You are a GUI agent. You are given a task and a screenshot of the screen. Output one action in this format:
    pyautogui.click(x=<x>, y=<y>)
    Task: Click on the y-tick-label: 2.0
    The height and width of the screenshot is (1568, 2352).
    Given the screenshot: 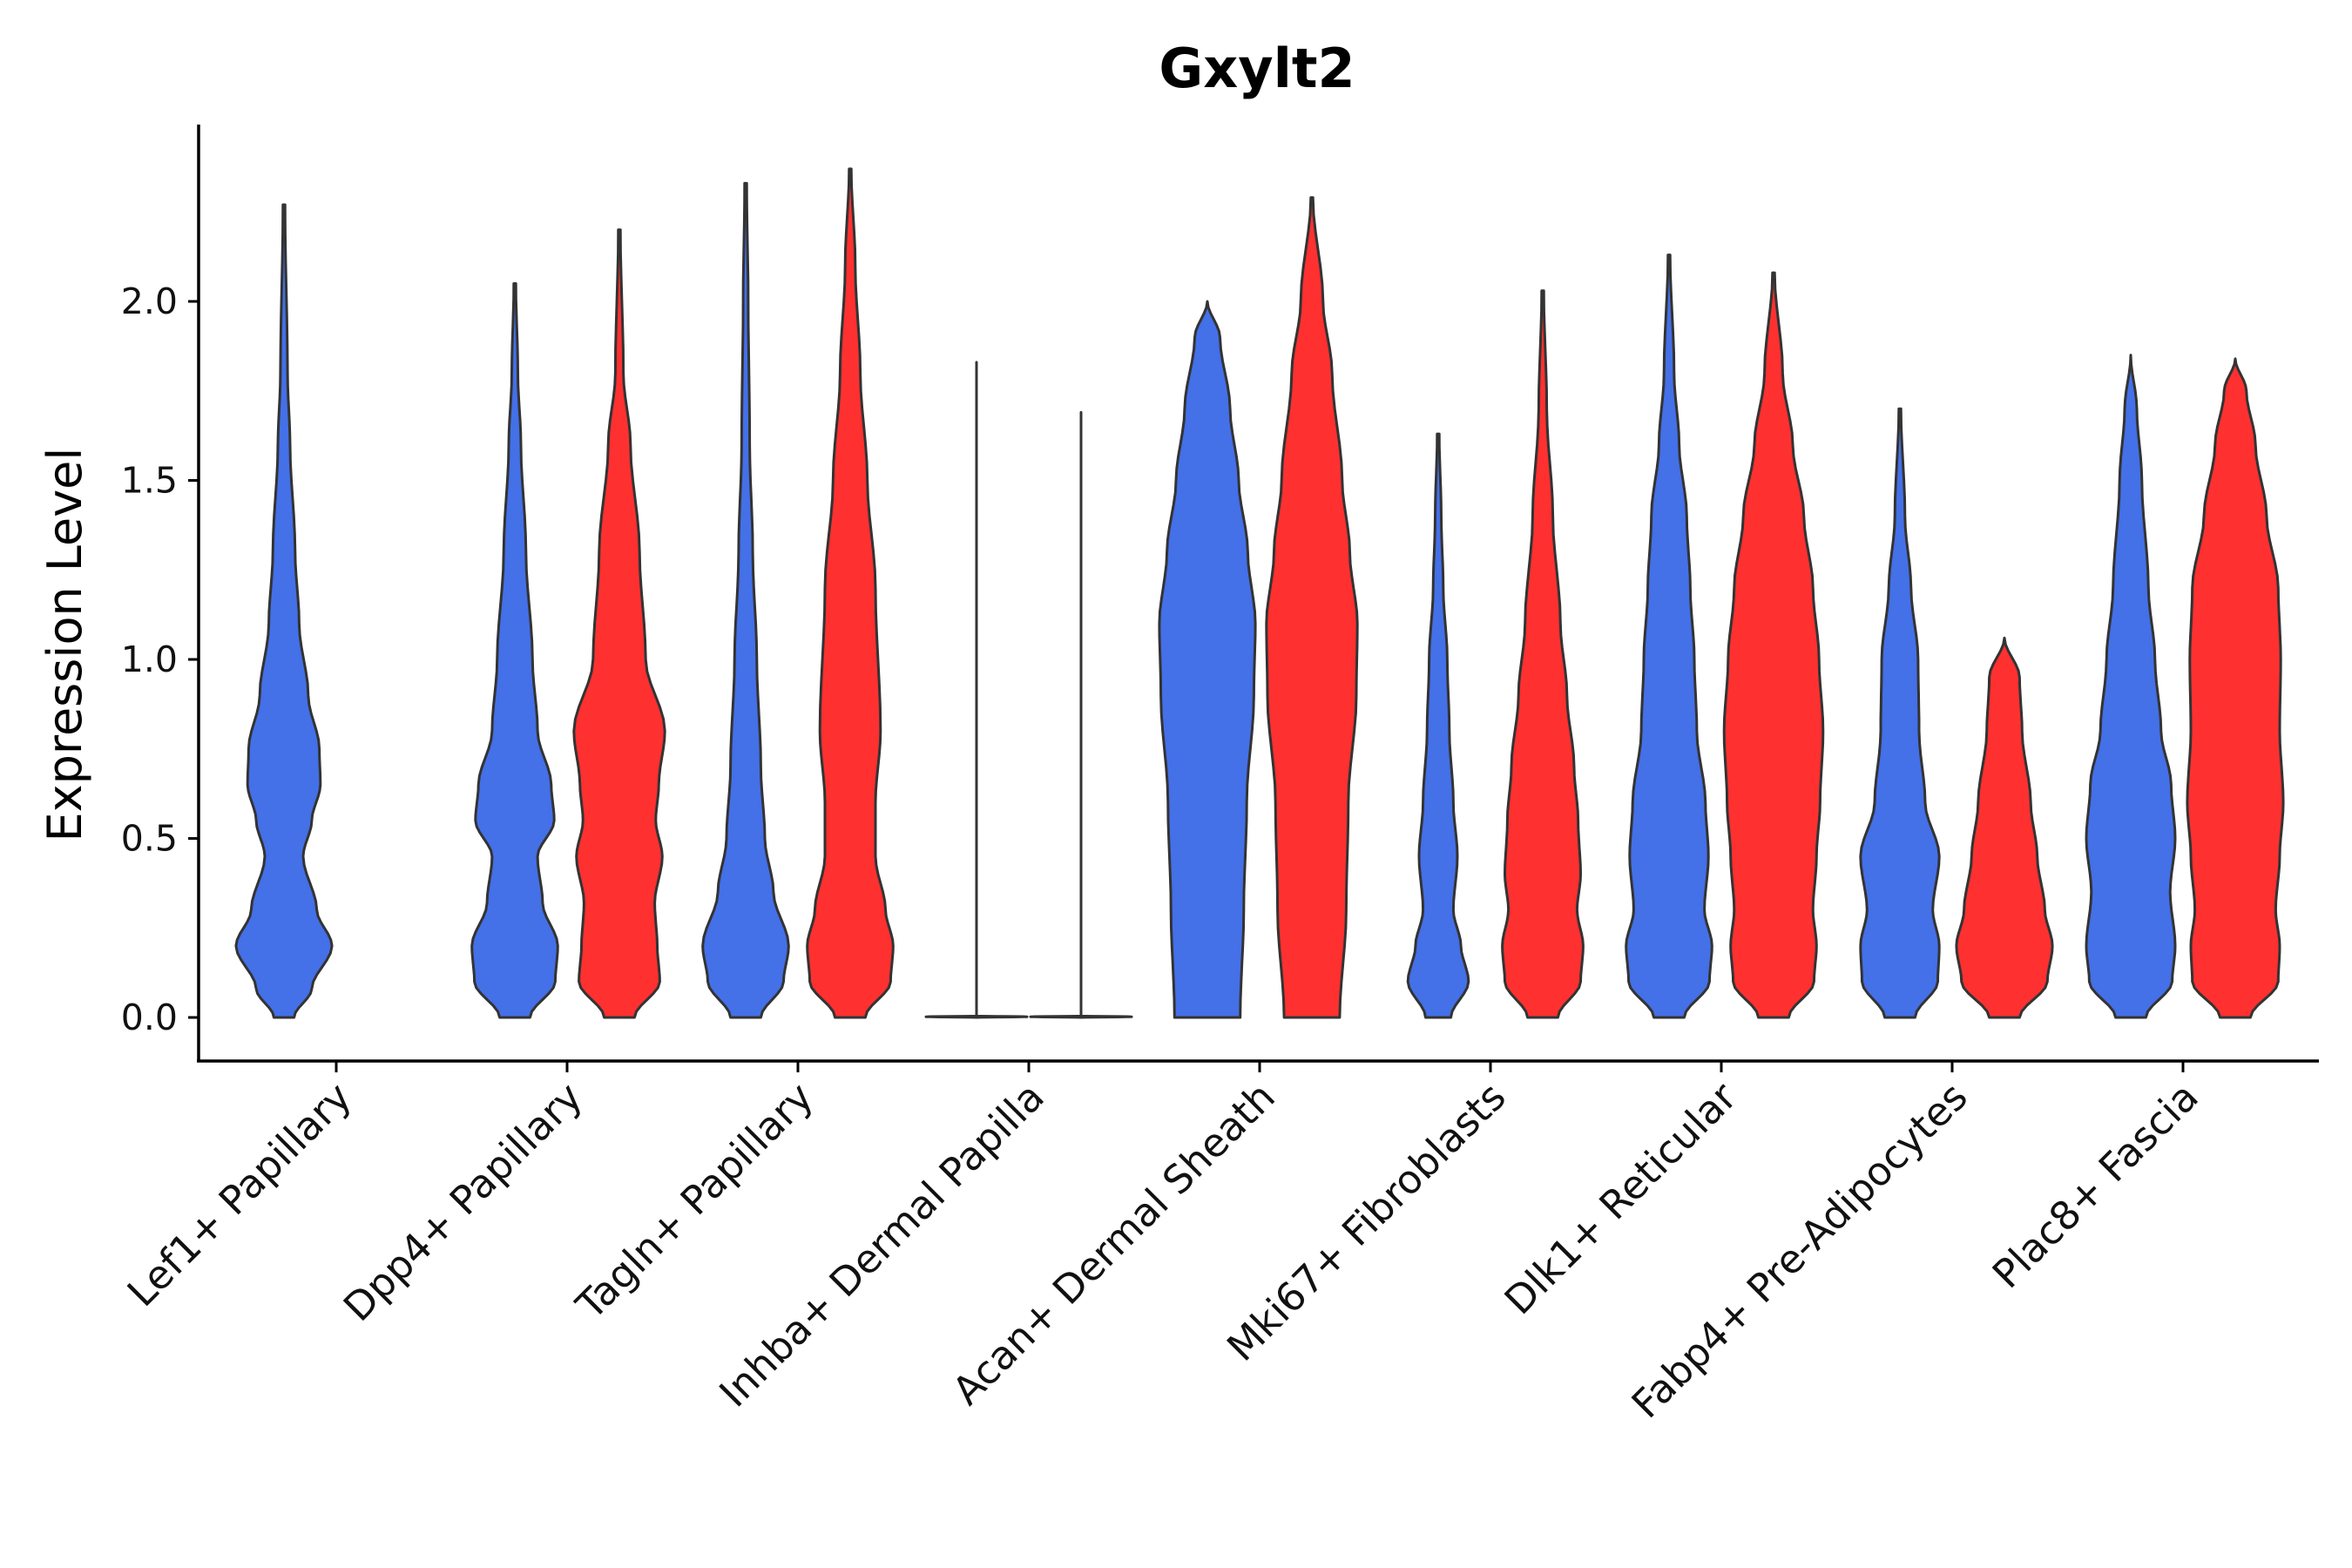 What is the action you would take?
    pyautogui.click(x=150, y=301)
    